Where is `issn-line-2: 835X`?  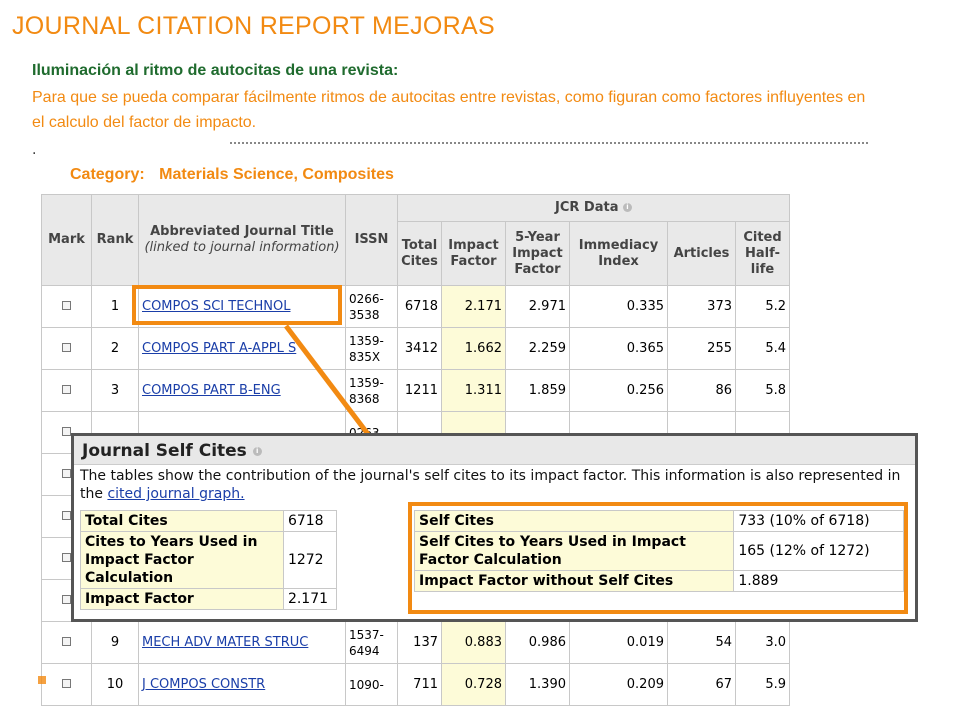 issn-line-2: 835X is located at coordinates (365, 356).